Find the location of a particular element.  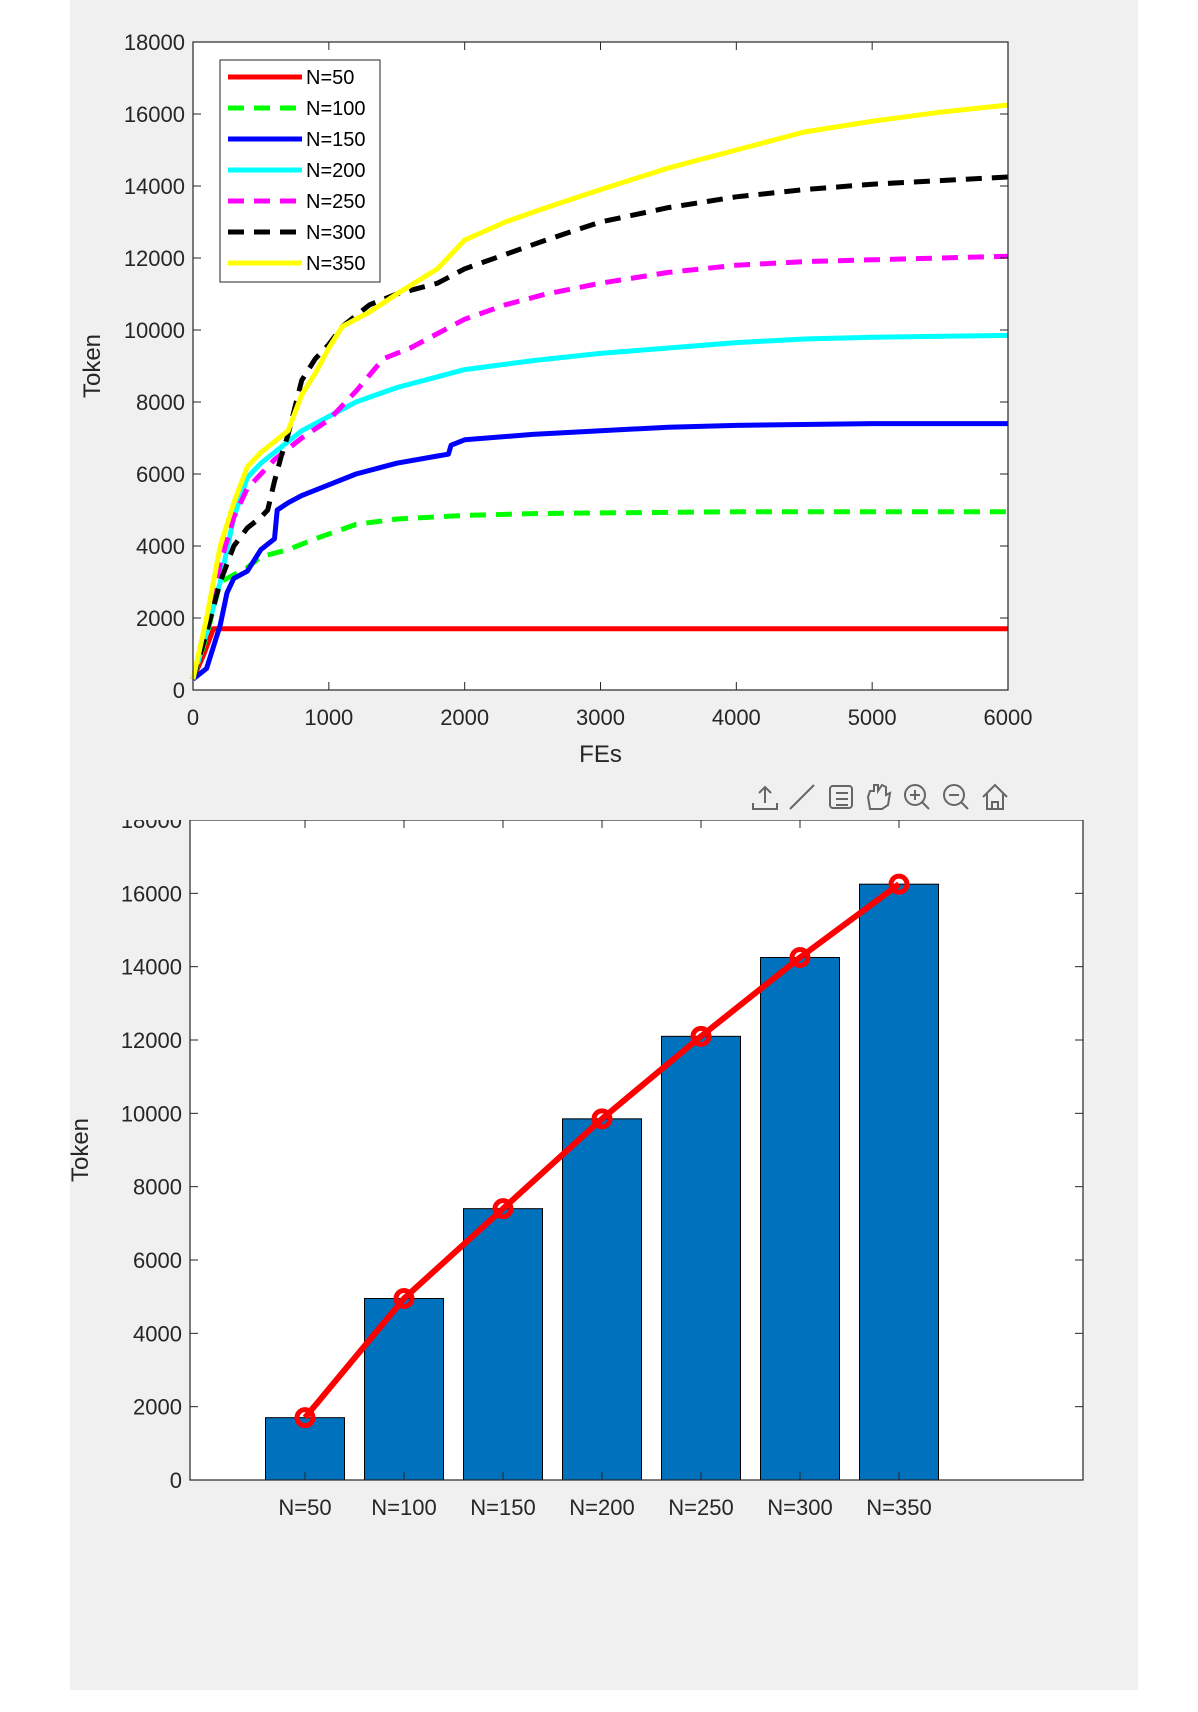

x-tick-label: 1000 is located at coordinates (328, 717).